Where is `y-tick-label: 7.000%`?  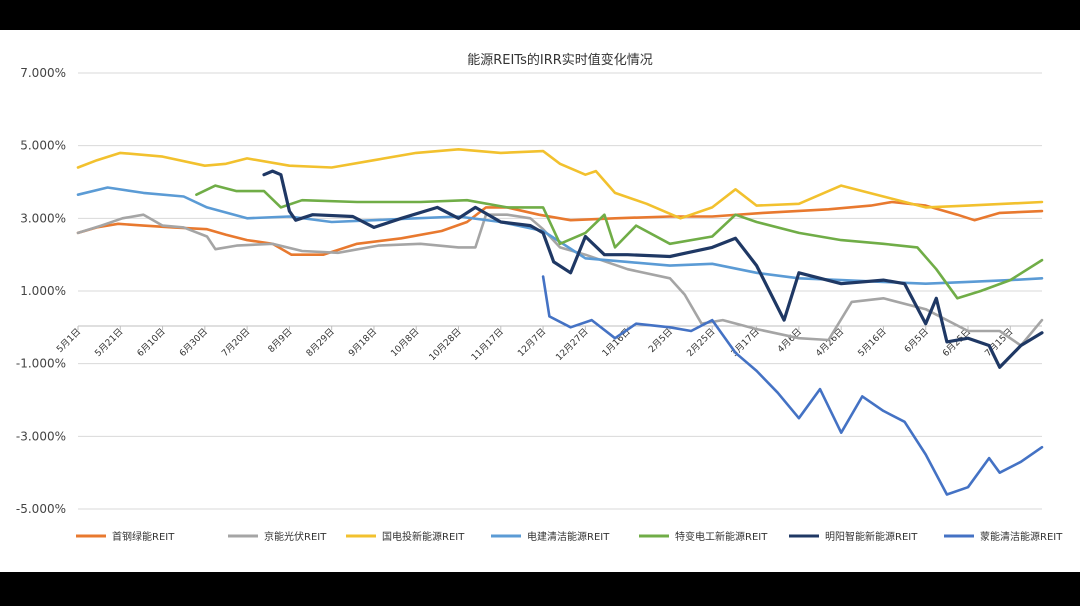 y-tick-label: 7.000% is located at coordinates (43, 73).